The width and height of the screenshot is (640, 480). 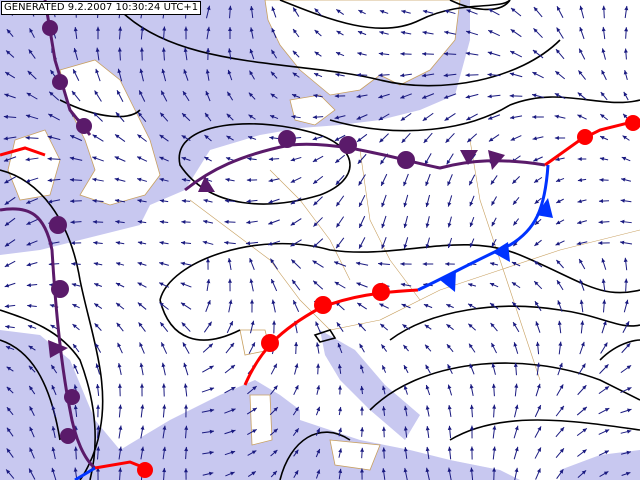 I want to click on isobar, so click(x=325, y=336).